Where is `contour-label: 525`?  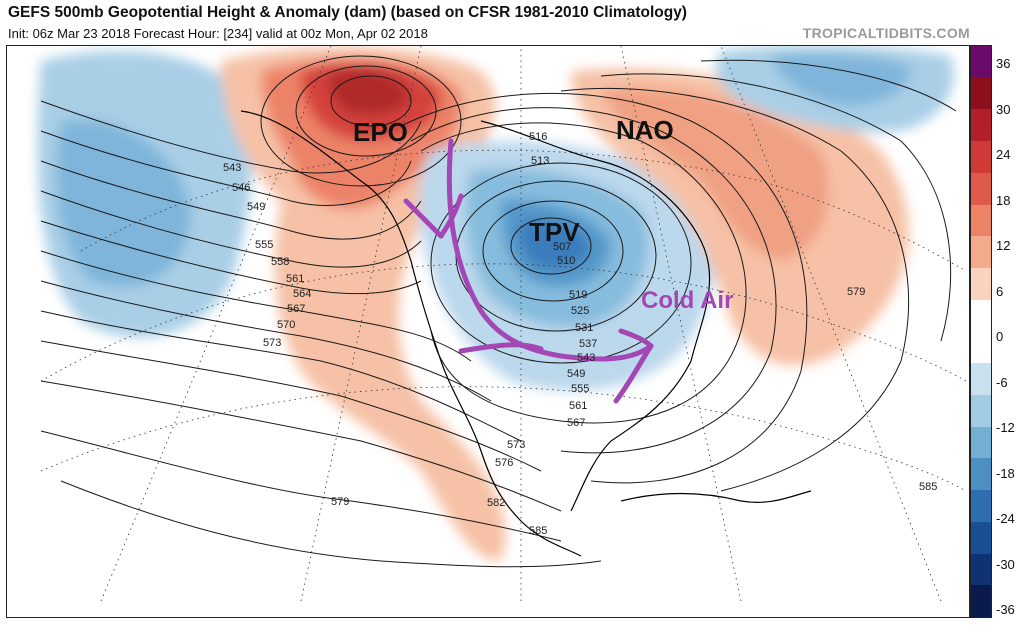 contour-label: 525 is located at coordinates (580, 311).